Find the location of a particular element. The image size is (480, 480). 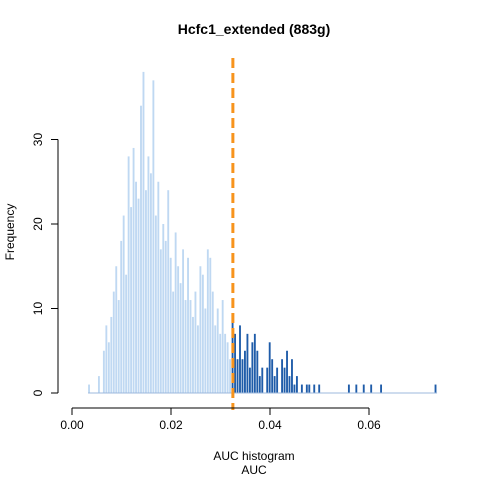

x-tick-label: 0.02 is located at coordinates (171, 425).